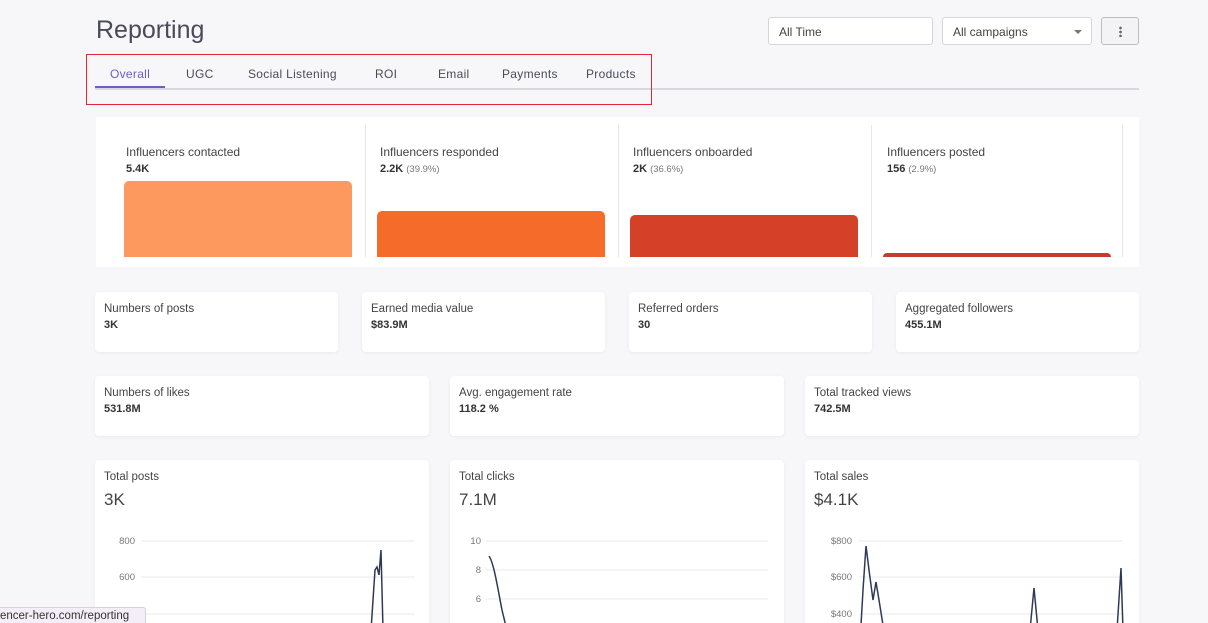 Image resolution: width=1208 pixels, height=623 pixels. Describe the element at coordinates (386, 74) in the screenshot. I see `tab-roi: ROI` at that location.